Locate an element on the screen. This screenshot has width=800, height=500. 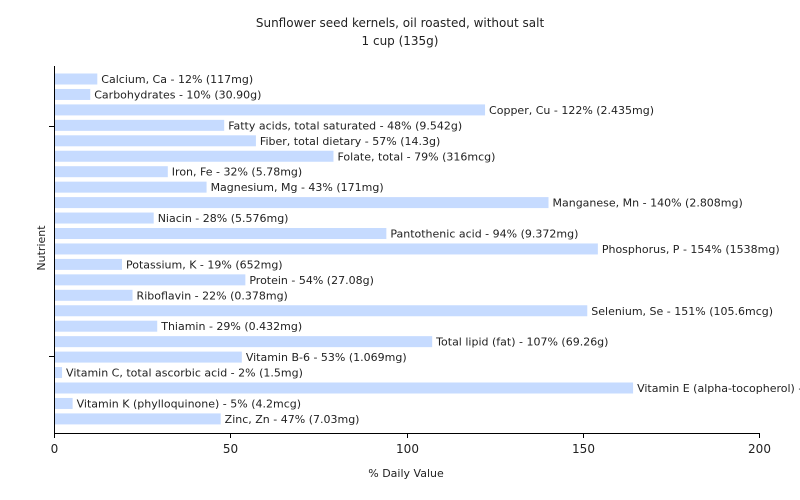
x-tick-label: 200 is located at coordinates (759, 449).